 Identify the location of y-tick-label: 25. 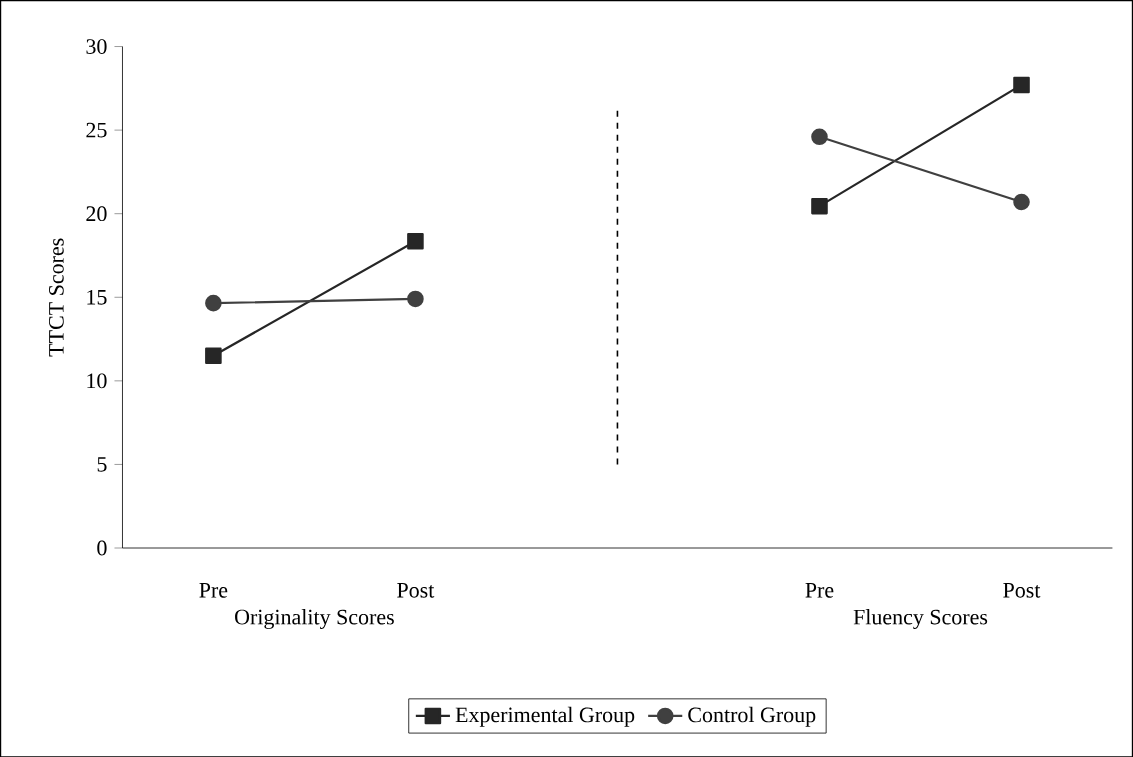
(96, 130).